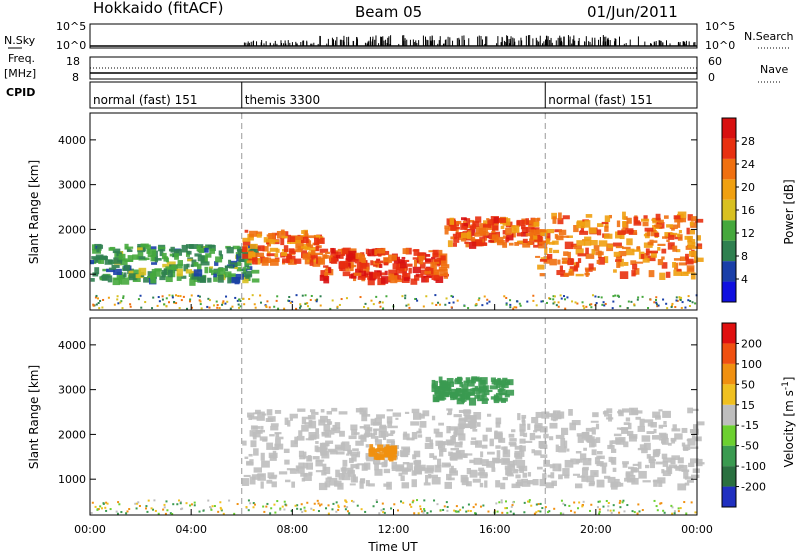 This screenshot has width=800, height=558. What do you see at coordinates (495, 529) in the screenshot?
I see `x-tick-label: 16:00` at bounding box center [495, 529].